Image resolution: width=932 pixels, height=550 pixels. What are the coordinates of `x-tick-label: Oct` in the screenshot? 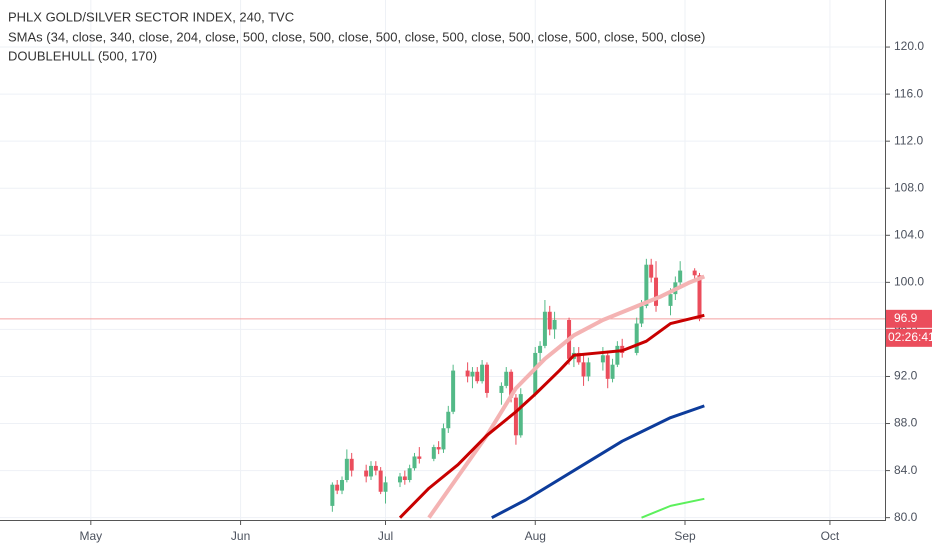 It's located at (830, 536).